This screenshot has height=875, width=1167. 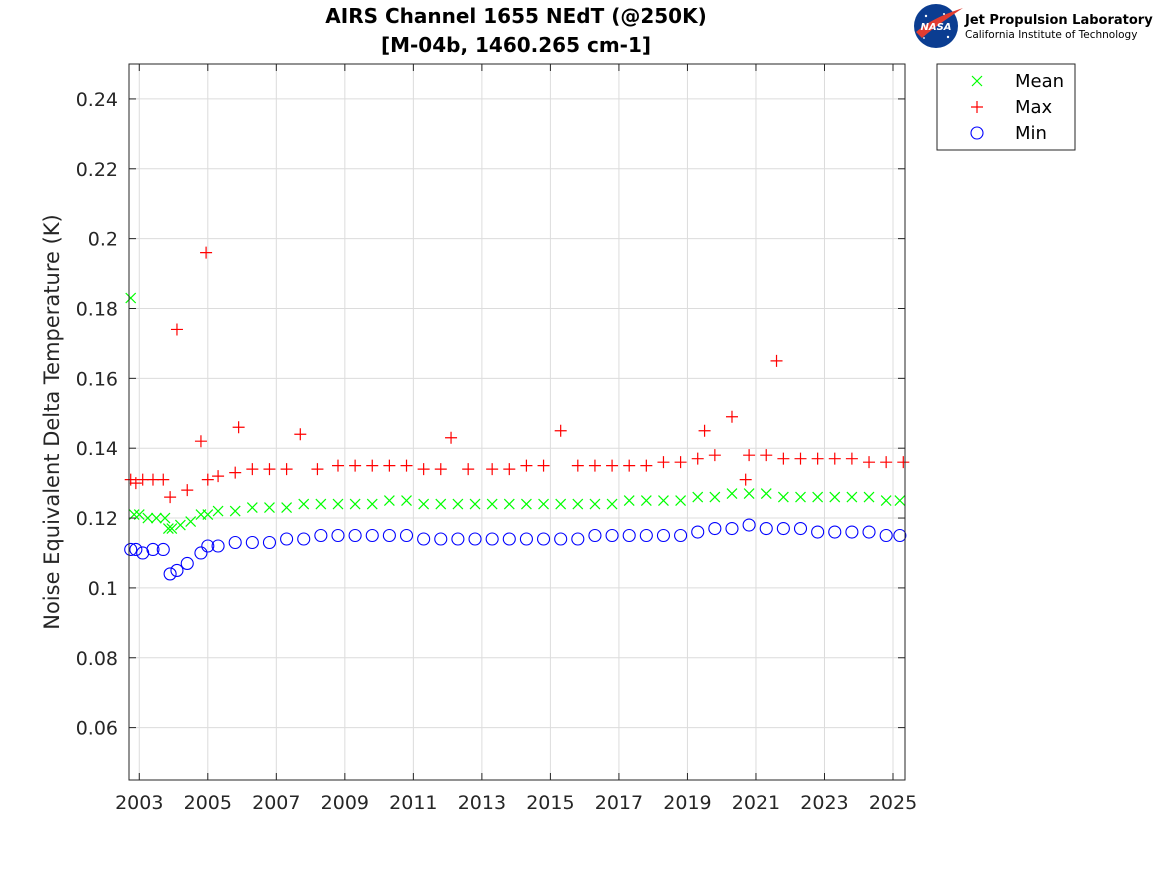 I want to click on jpl-name: Jet Propulsion Laboratory, so click(x=1058, y=20).